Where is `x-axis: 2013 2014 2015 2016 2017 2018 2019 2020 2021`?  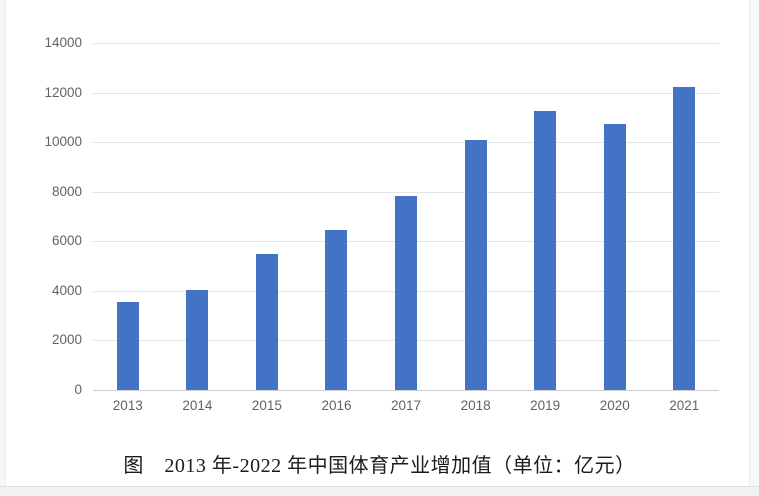 x-axis: 2013 2014 2015 2016 2017 2018 2019 2020 2021 is located at coordinates (406, 405).